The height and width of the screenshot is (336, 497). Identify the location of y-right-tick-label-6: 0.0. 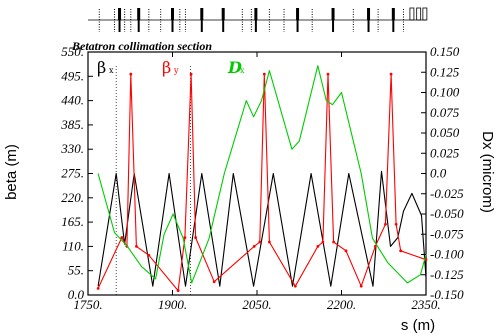
(438, 173).